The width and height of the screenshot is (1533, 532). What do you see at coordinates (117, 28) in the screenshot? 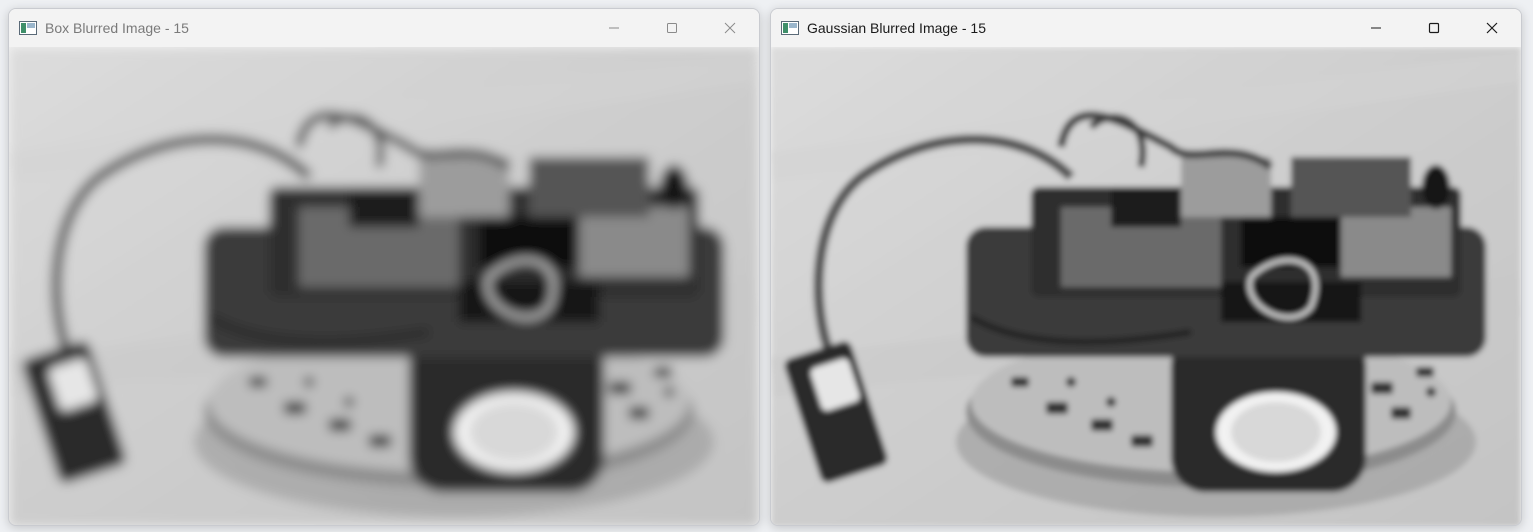
I see `window-title: Box Blurred Image - 15` at bounding box center [117, 28].